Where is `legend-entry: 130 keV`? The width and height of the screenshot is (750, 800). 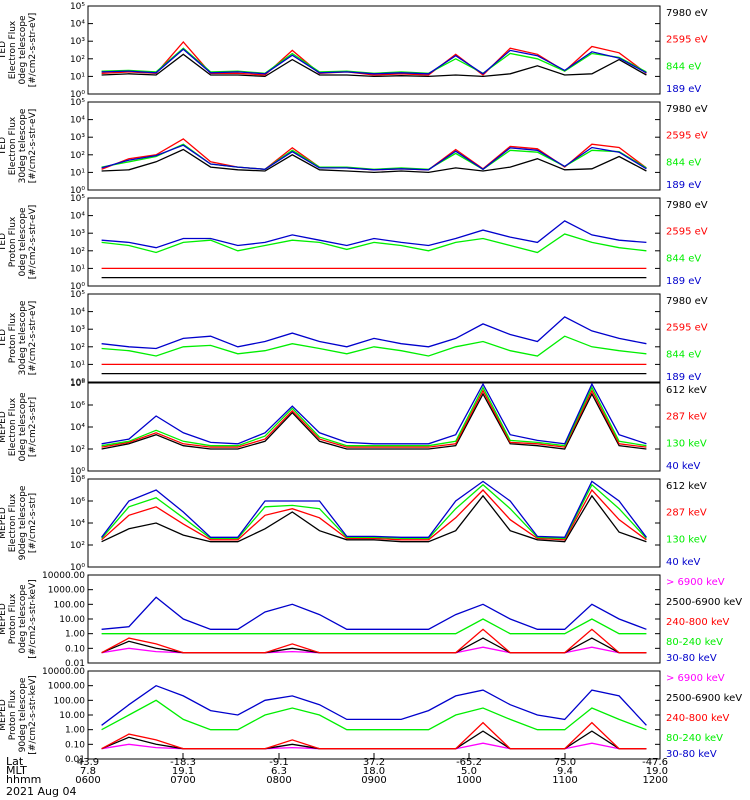
legend-entry: 130 keV is located at coordinates (686, 539).